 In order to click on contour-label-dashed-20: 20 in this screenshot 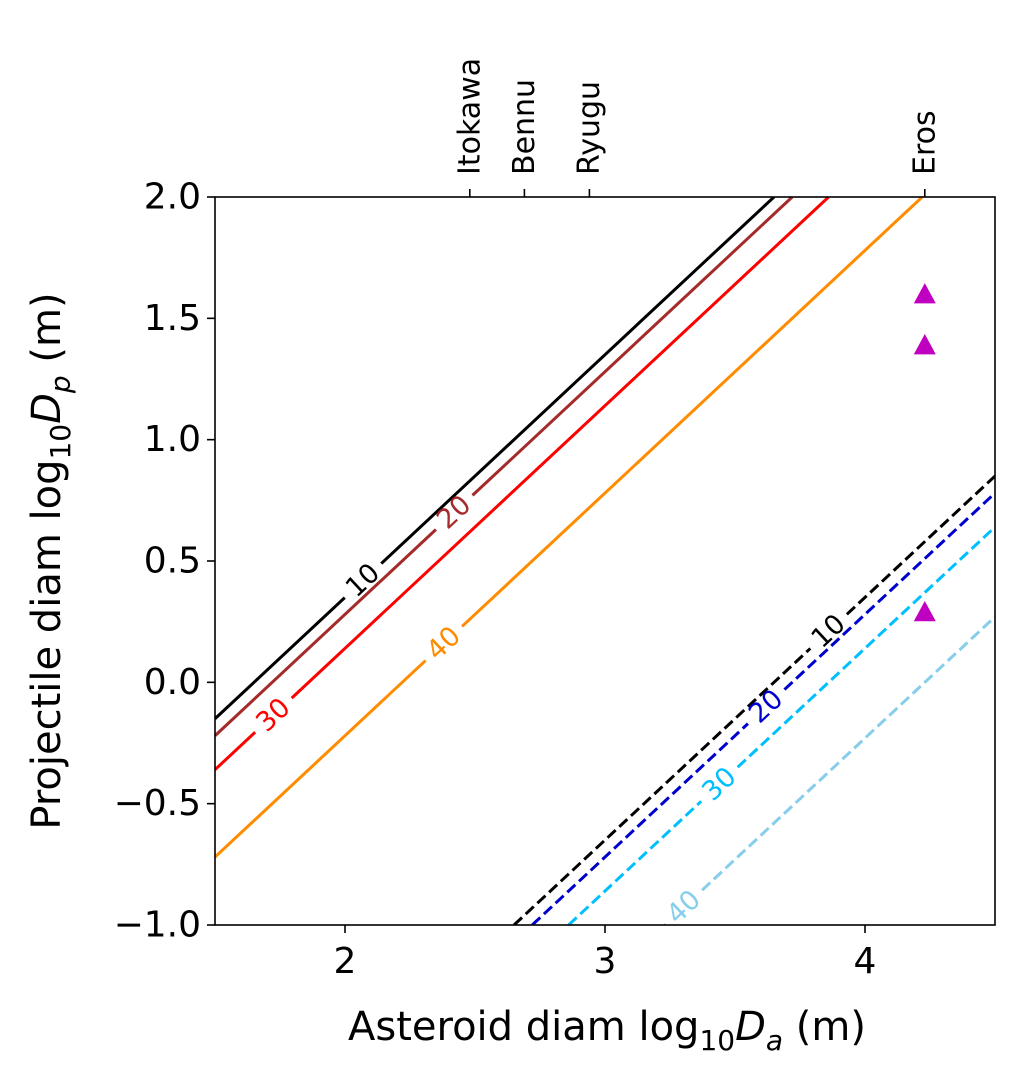, I will do `click(766, 707)`.